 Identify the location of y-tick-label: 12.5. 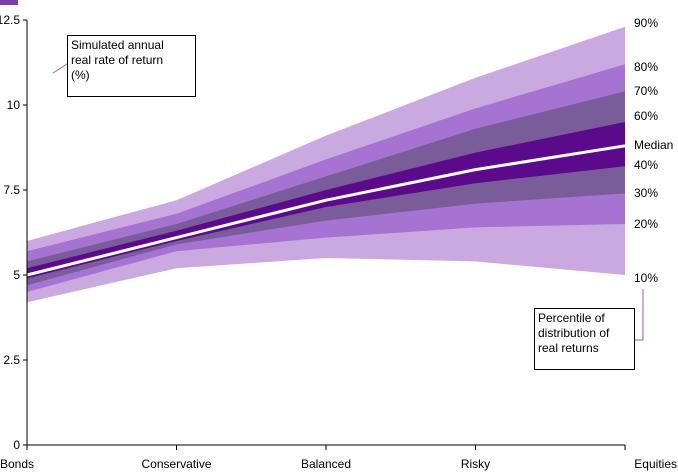
(10, 20).